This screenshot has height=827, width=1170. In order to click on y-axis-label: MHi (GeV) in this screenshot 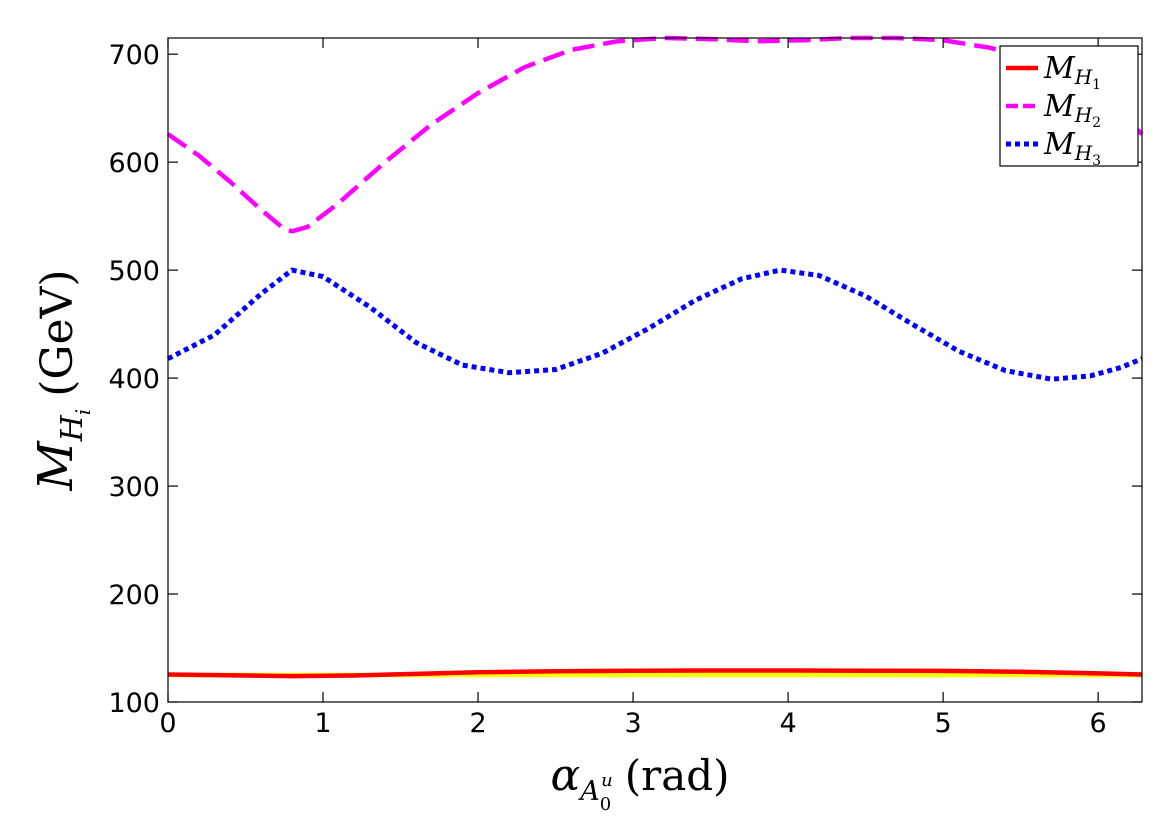, I will do `click(61, 380)`.